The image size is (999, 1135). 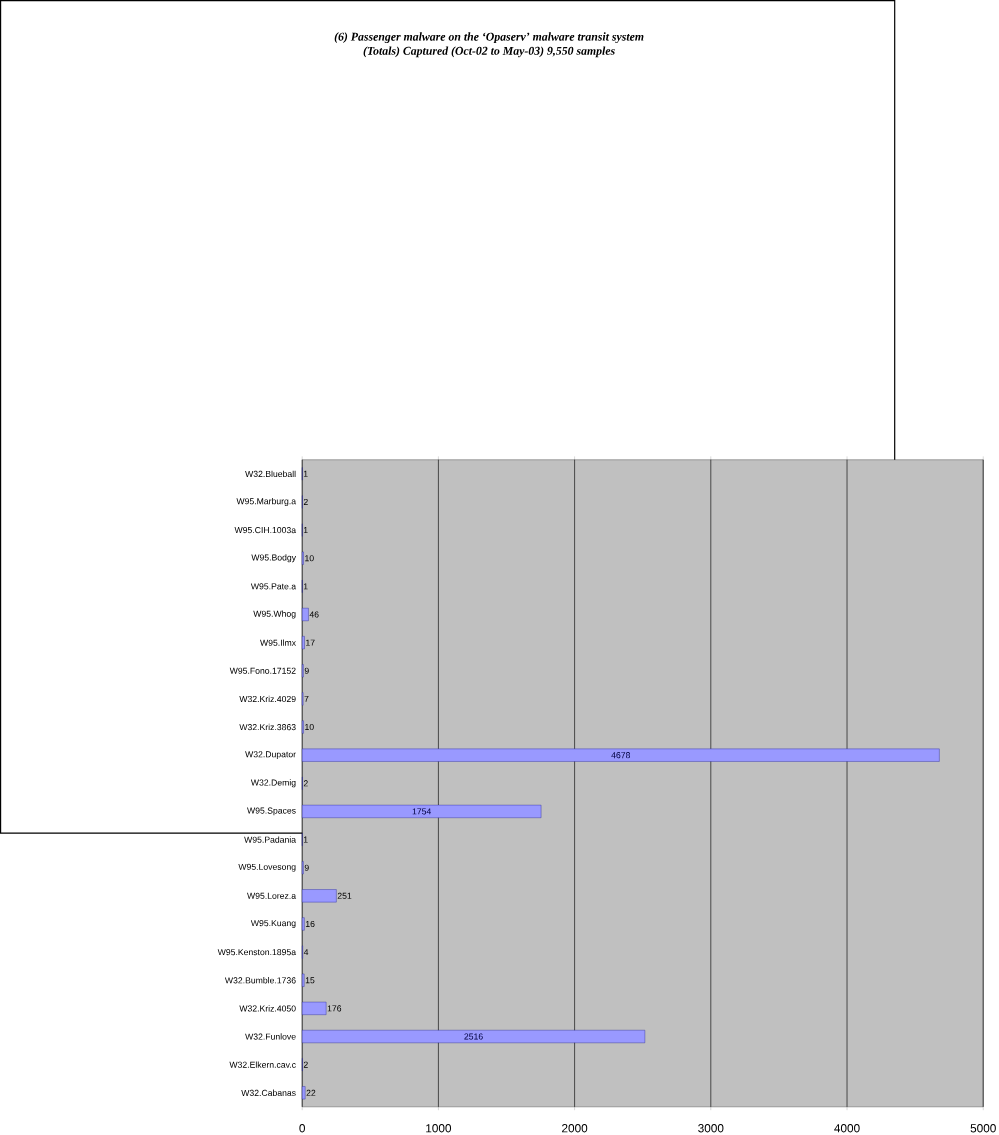 I want to click on data-label: 22, so click(x=311, y=1092).